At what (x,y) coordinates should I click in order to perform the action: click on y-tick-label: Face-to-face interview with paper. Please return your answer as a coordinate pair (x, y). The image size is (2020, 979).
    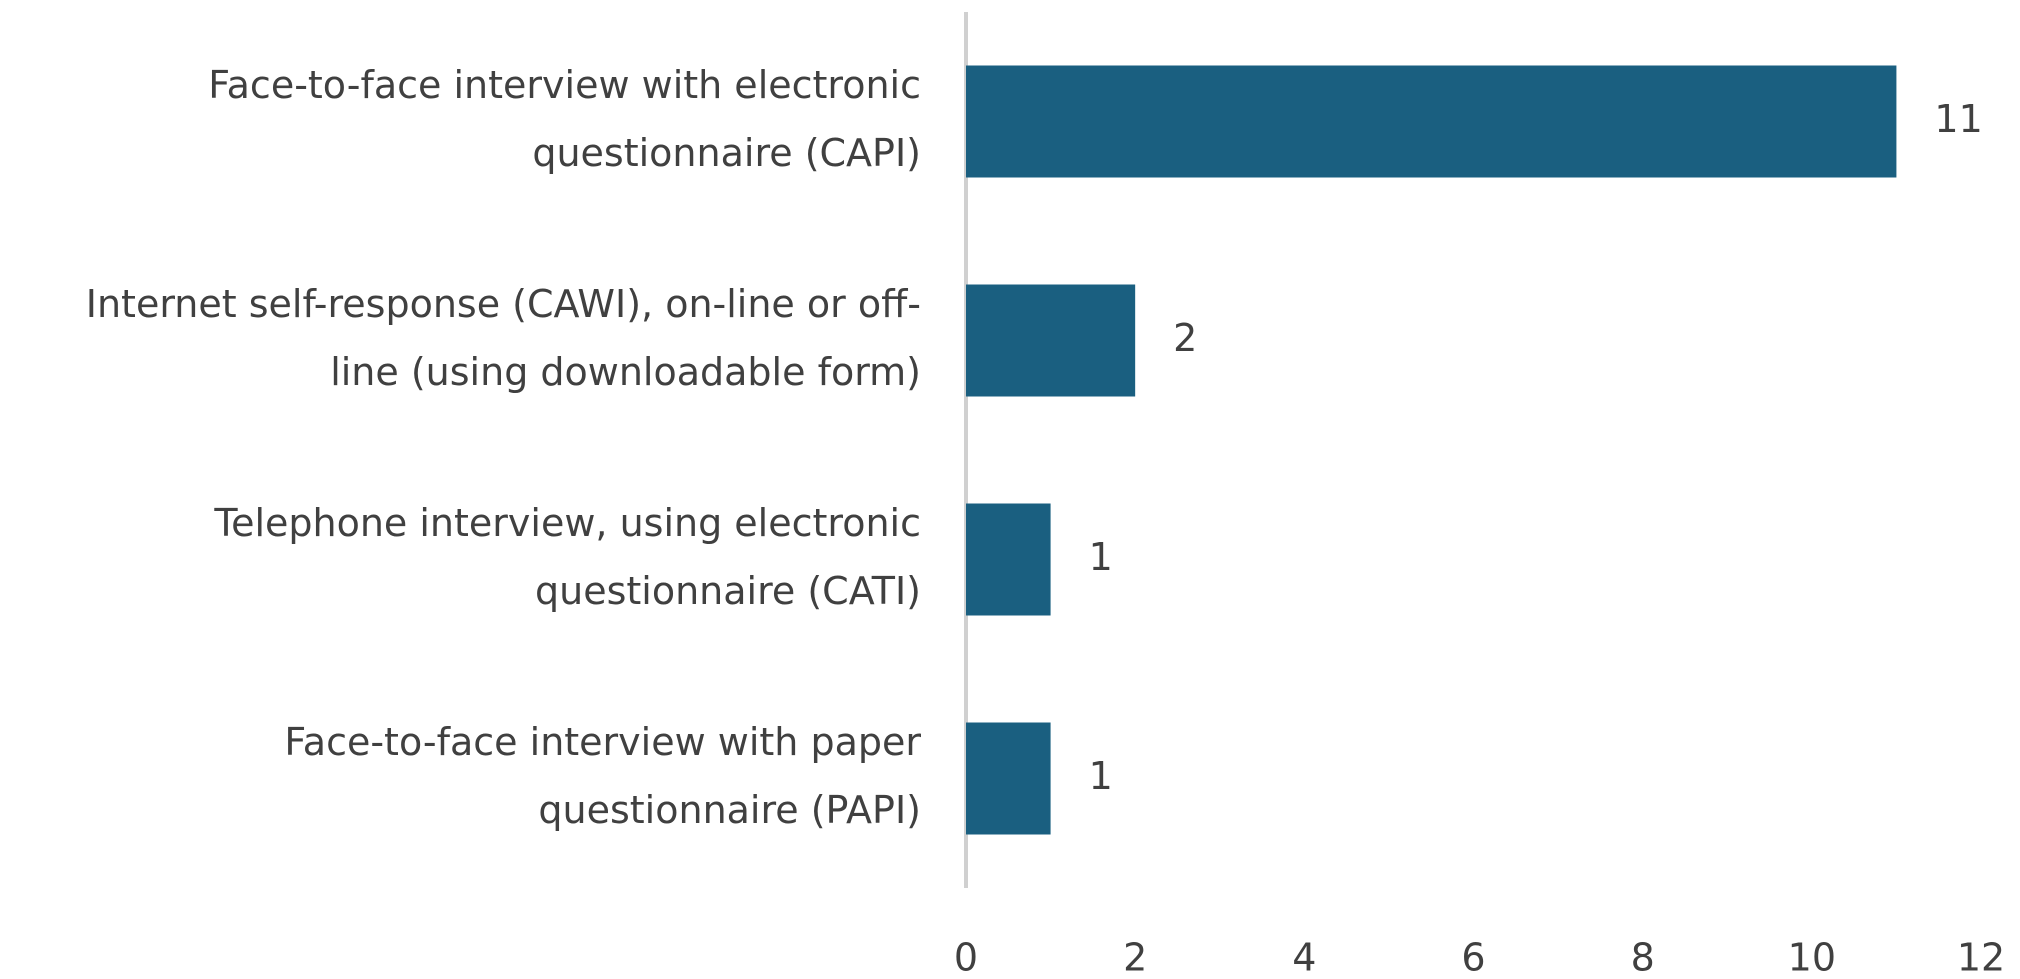
    Looking at the image, I should click on (602, 742).